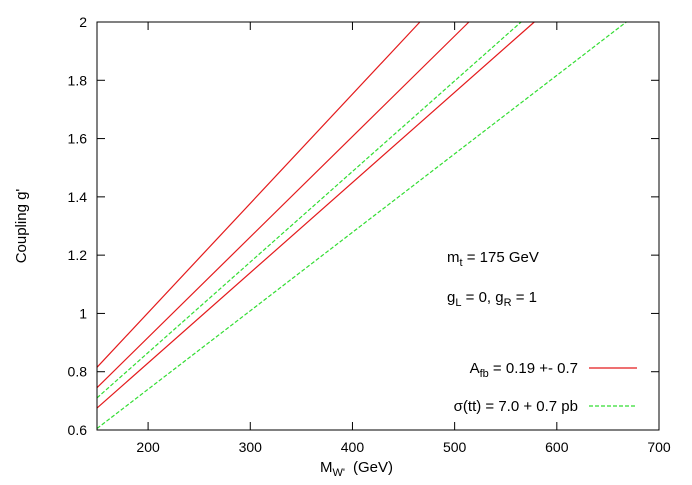  Describe the element at coordinates (78, 197) in the screenshot. I see `y-tick-label: 1.4` at that location.